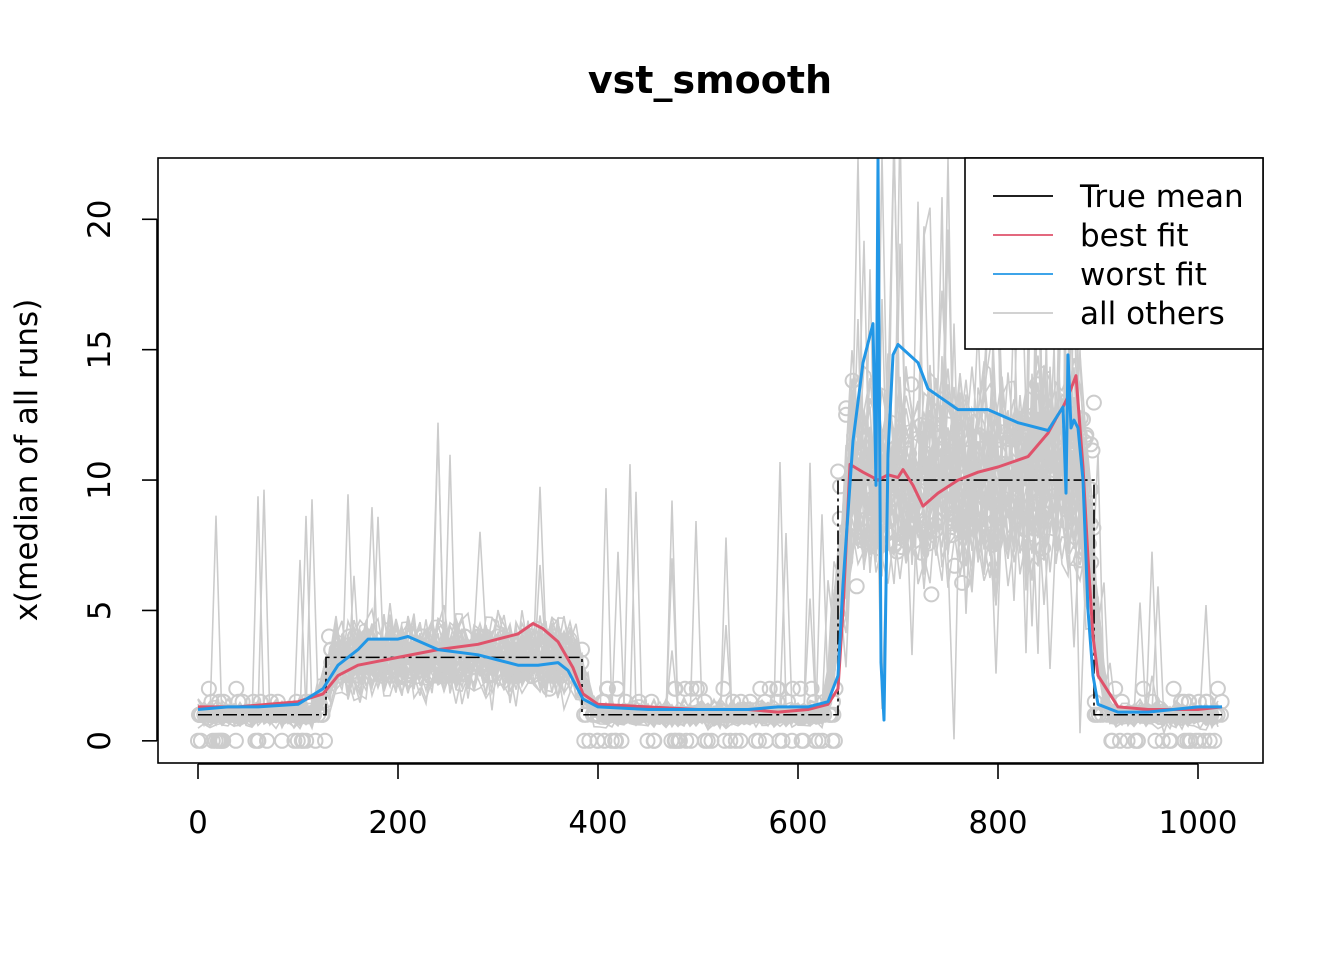 Image resolution: width=1344 pixels, height=960 pixels. I want to click on legend-box, so click(1114, 253).